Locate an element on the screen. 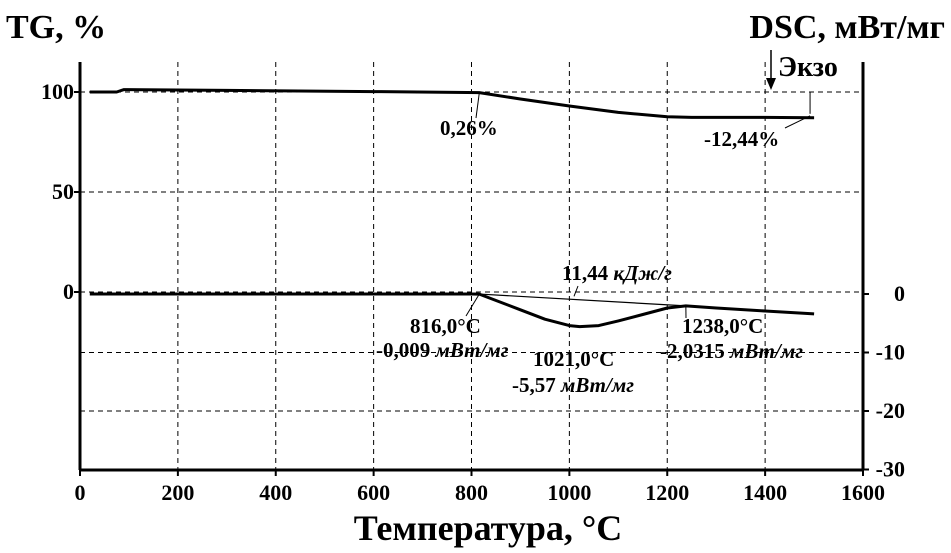 This screenshot has height=553, width=951. enthalpy-unit: кДж/г is located at coordinates (642, 273).